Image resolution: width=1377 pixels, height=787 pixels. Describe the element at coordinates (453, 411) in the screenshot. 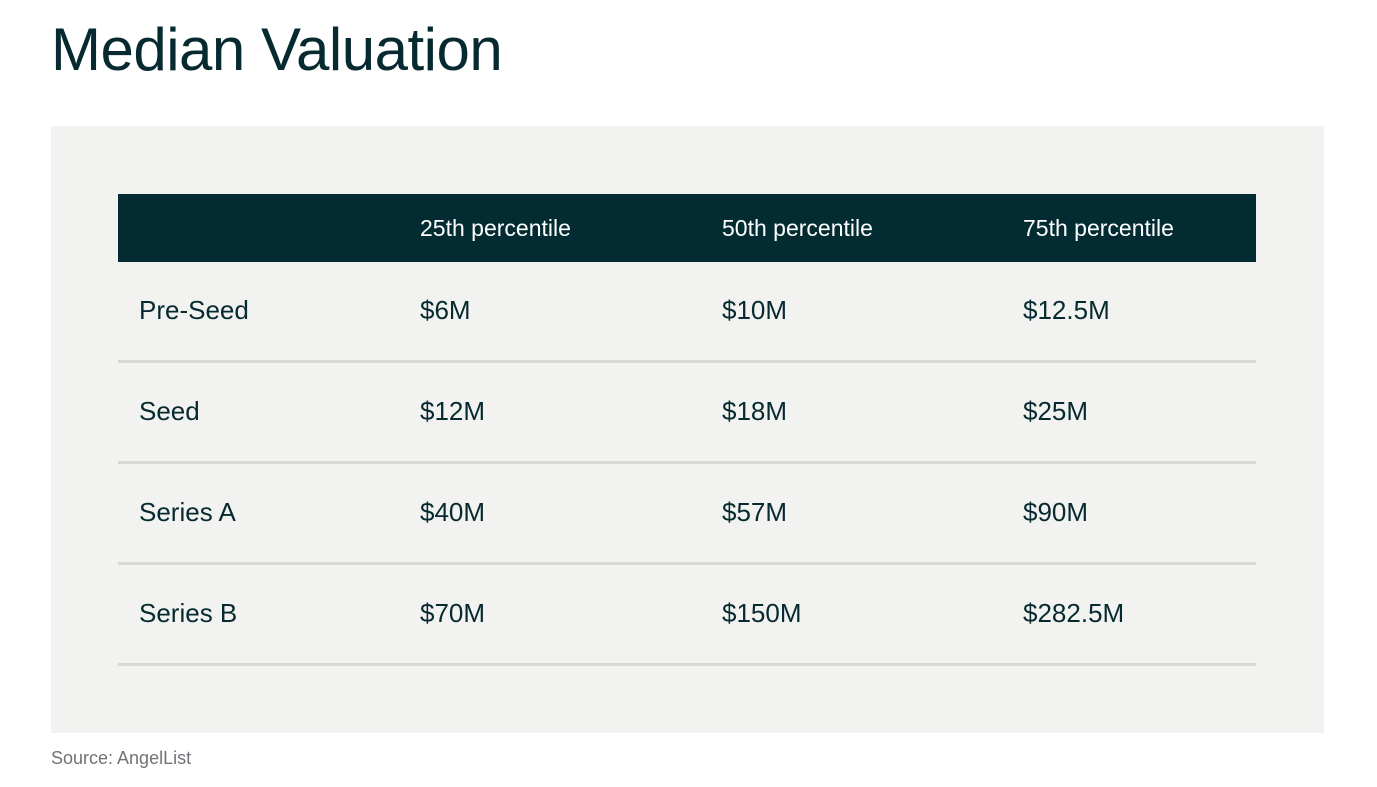

I see `cell-p25: $12M` at that location.